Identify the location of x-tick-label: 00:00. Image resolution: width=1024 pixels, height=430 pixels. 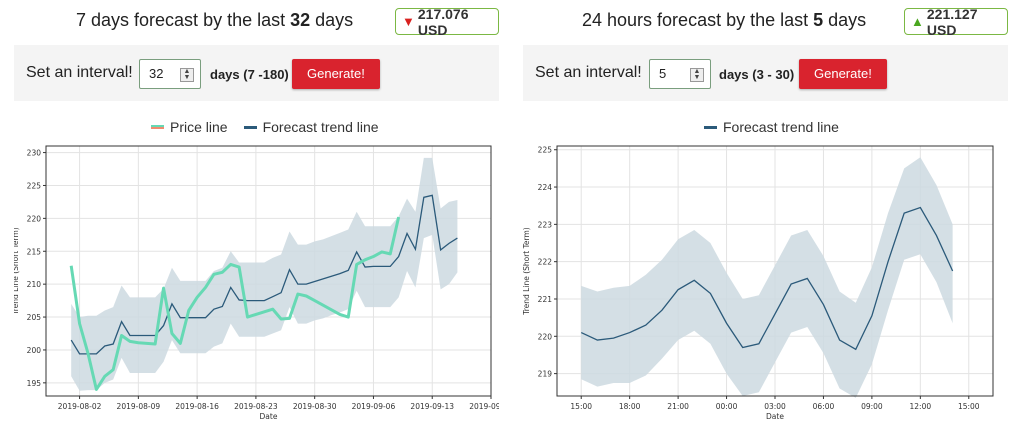
(727, 406).